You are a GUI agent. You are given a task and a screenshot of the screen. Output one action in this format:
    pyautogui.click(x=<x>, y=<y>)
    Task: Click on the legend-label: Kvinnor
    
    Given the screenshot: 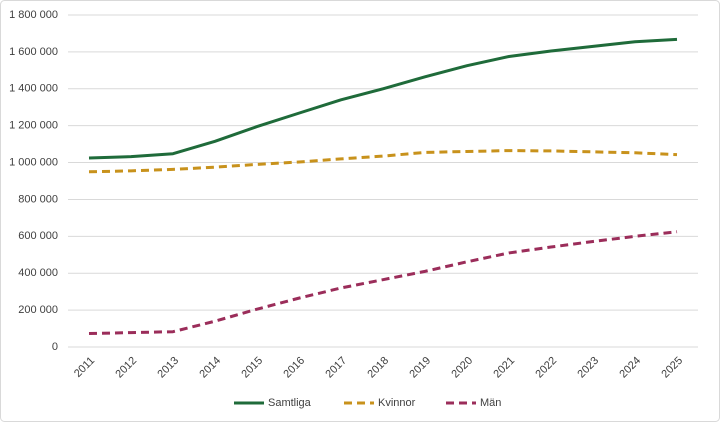 What is the action you would take?
    pyautogui.click(x=397, y=403)
    